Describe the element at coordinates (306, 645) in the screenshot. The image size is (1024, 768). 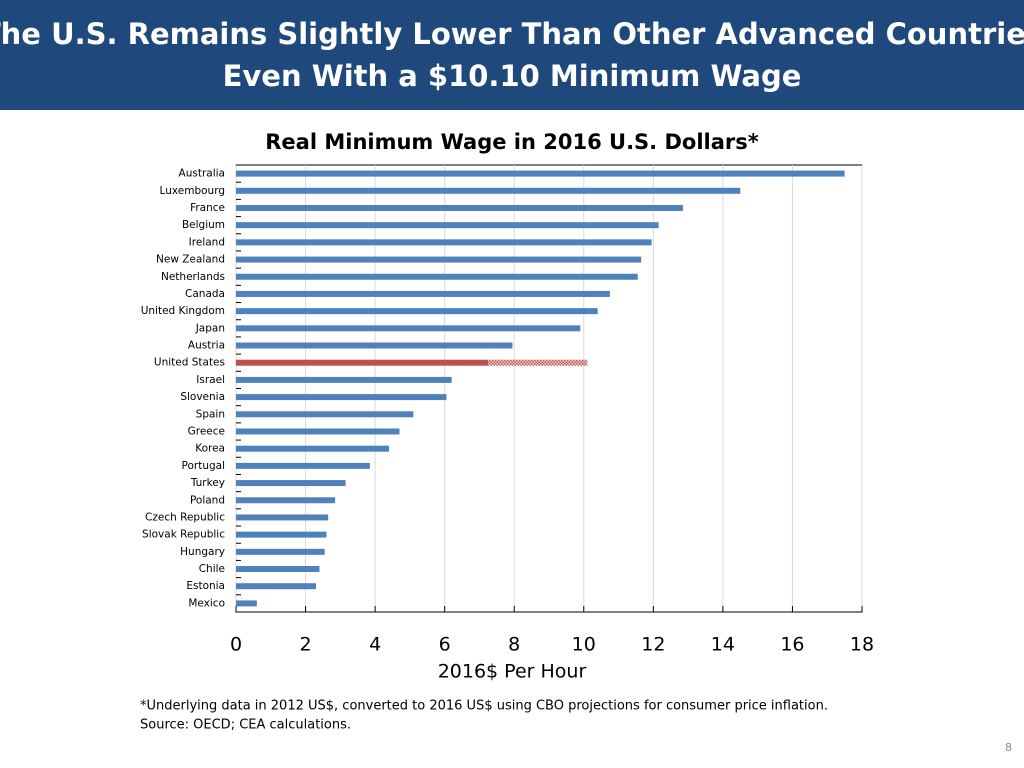
I see `x-tick-label: 2` at that location.